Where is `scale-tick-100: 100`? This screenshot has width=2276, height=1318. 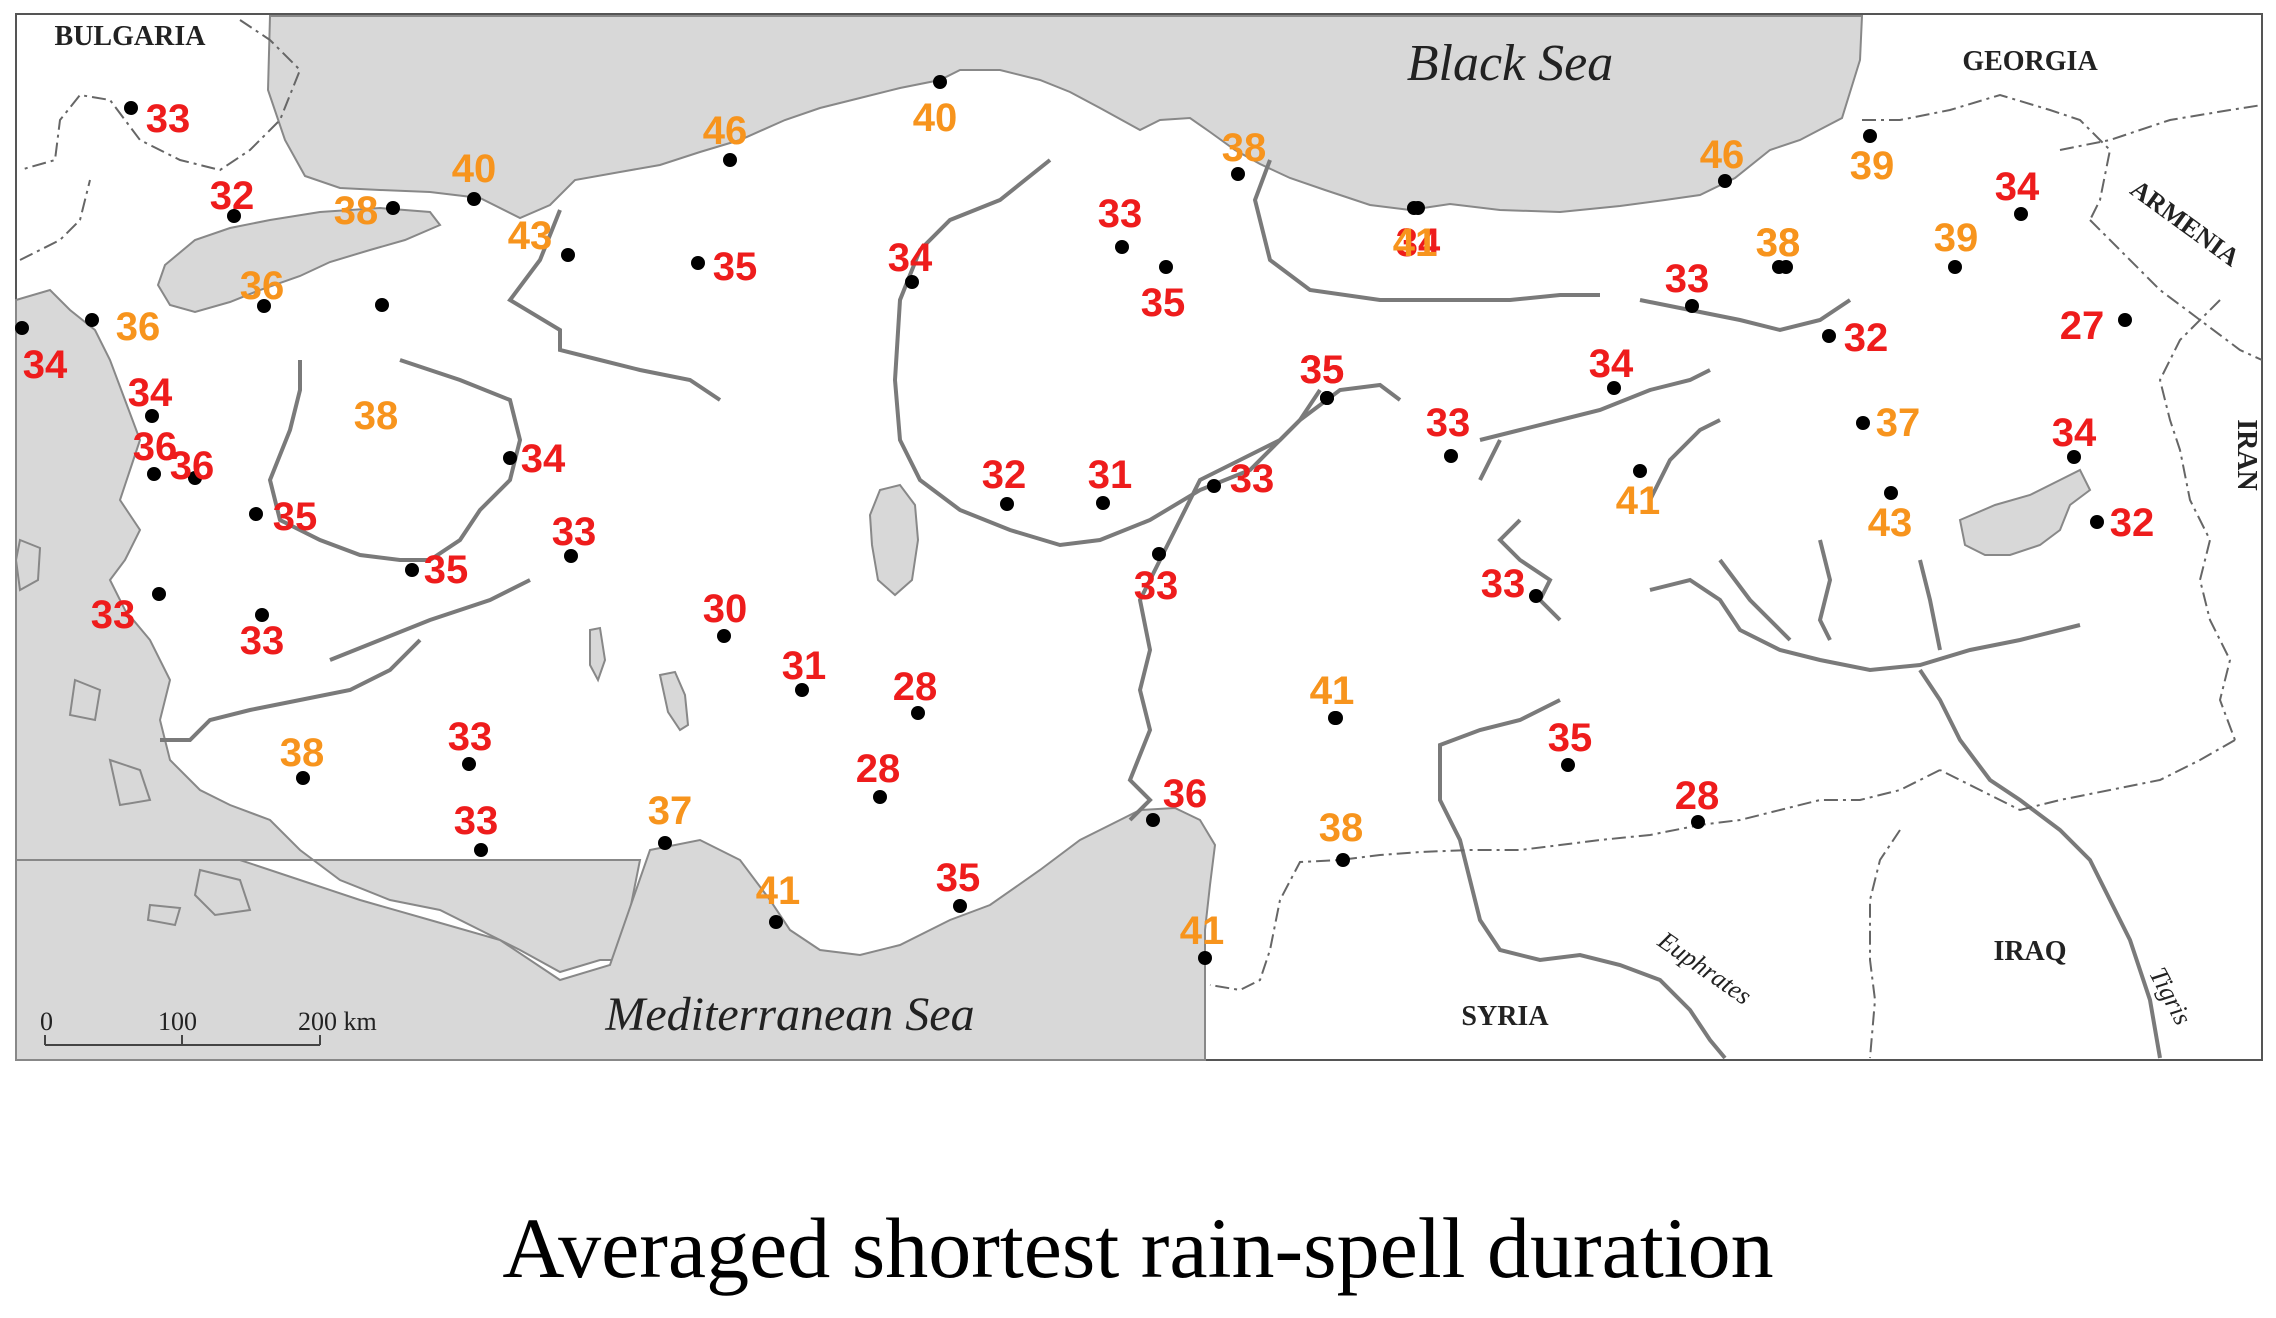
scale-tick-100: 100 is located at coordinates (177, 1021).